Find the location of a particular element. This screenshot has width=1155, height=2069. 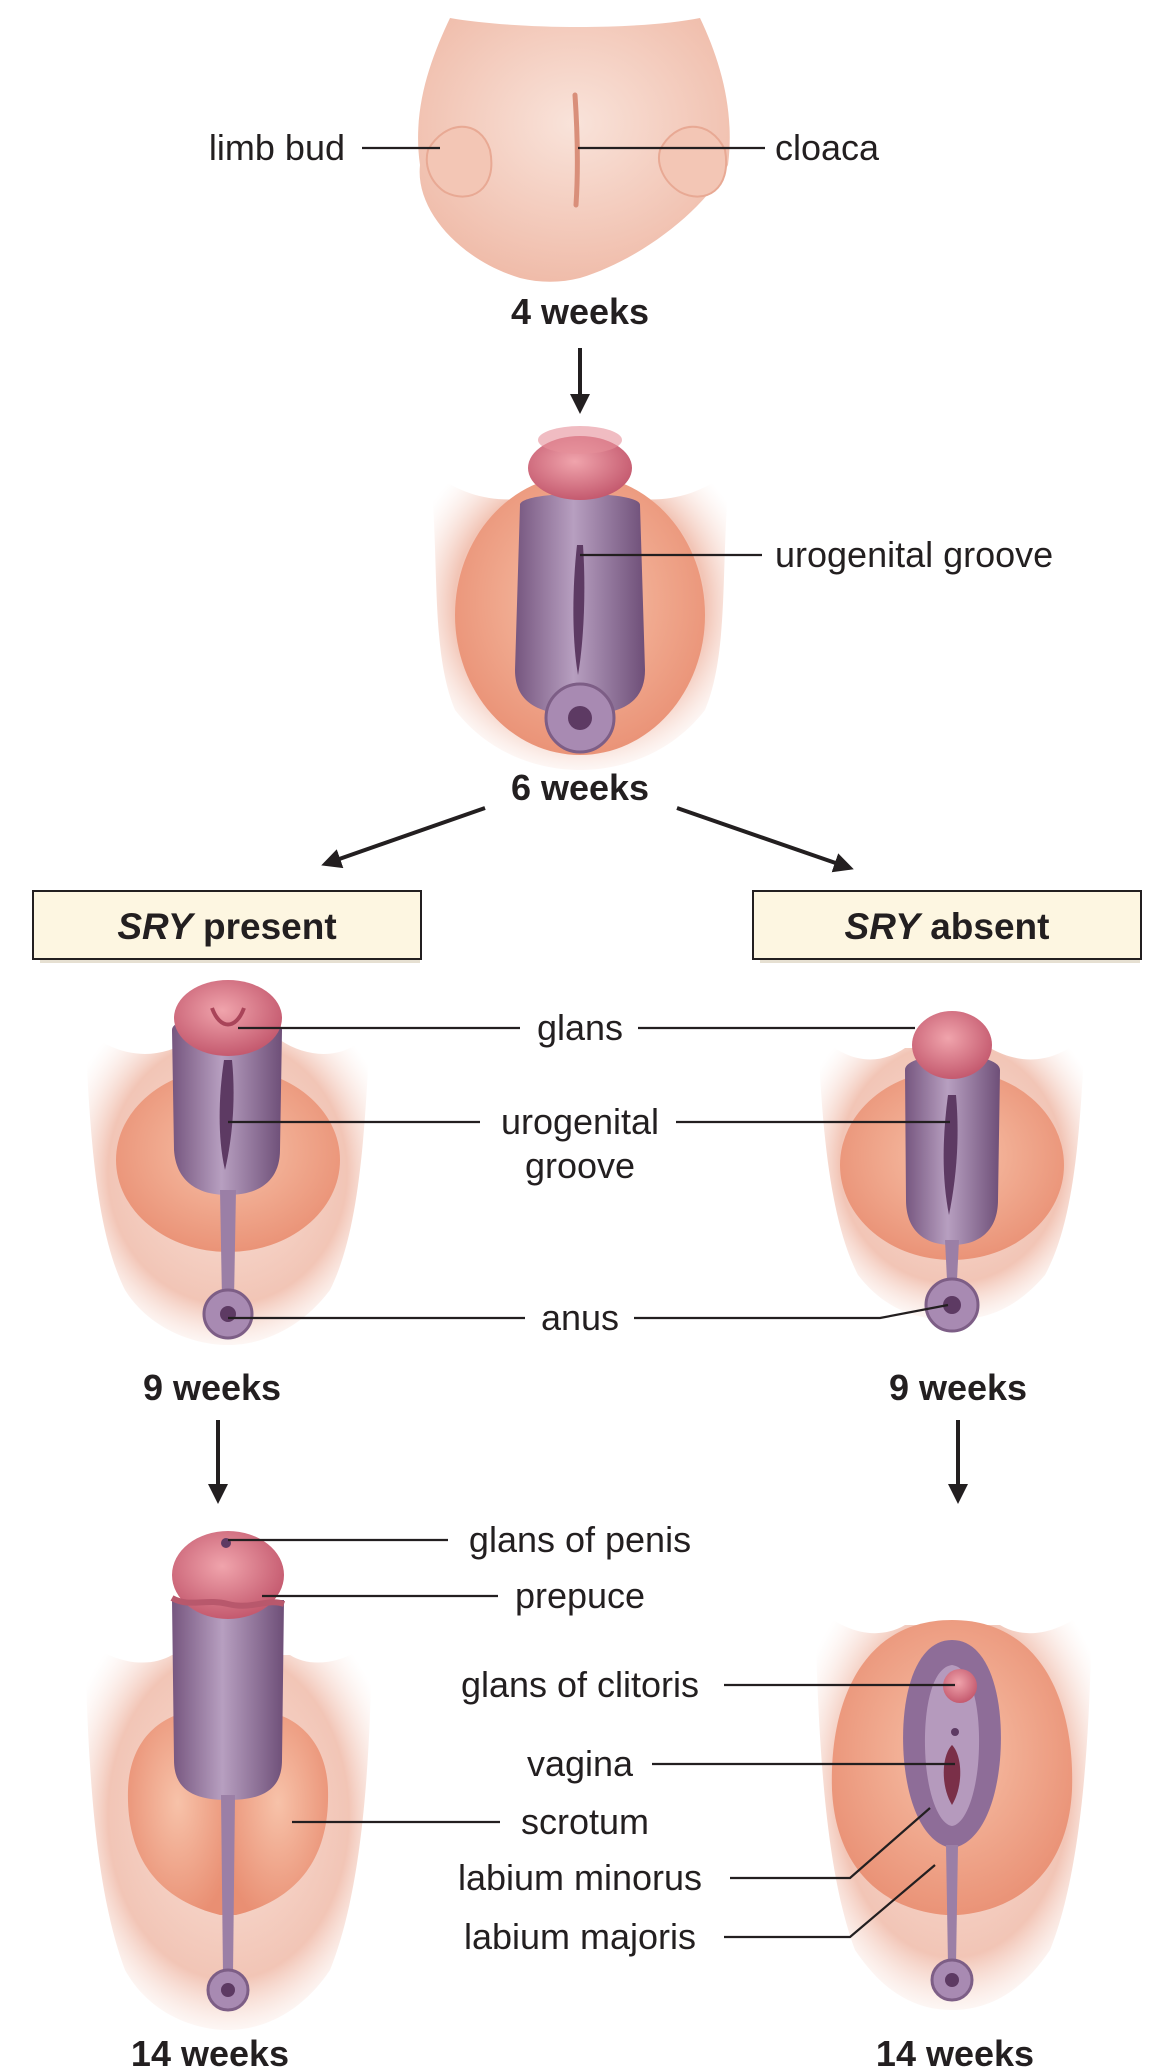

box-sry-present: SRY present is located at coordinates (227, 926).